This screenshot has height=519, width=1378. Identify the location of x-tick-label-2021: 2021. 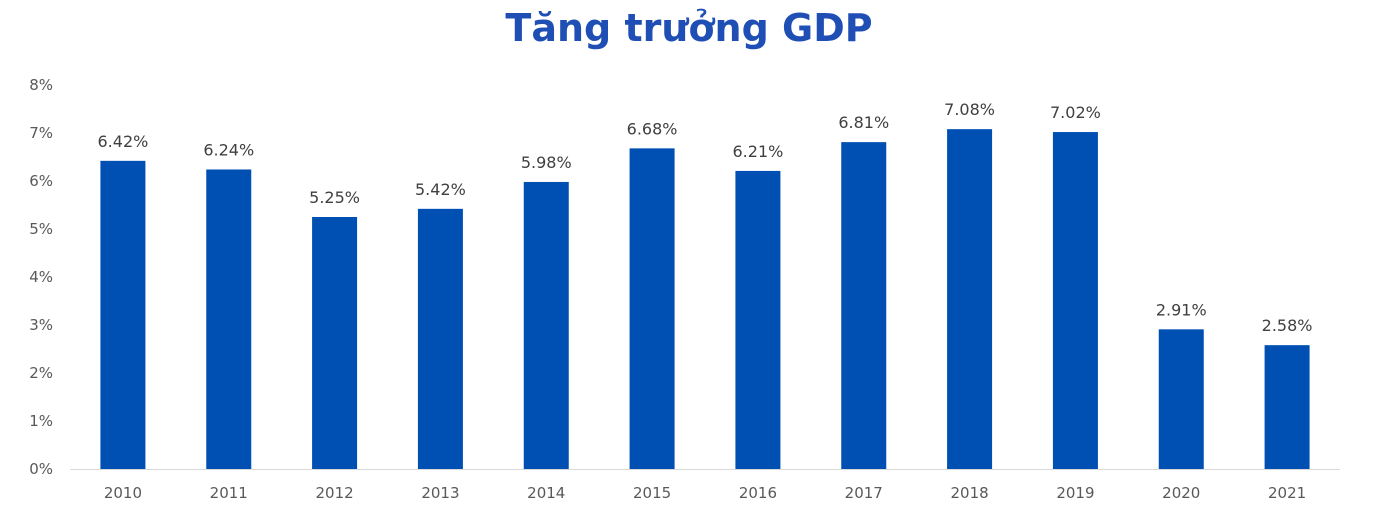
(1287, 493).